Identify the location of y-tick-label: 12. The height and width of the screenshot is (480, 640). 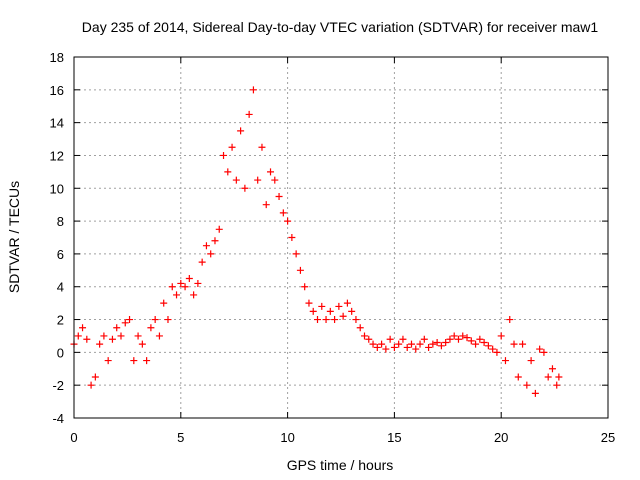
(57, 155).